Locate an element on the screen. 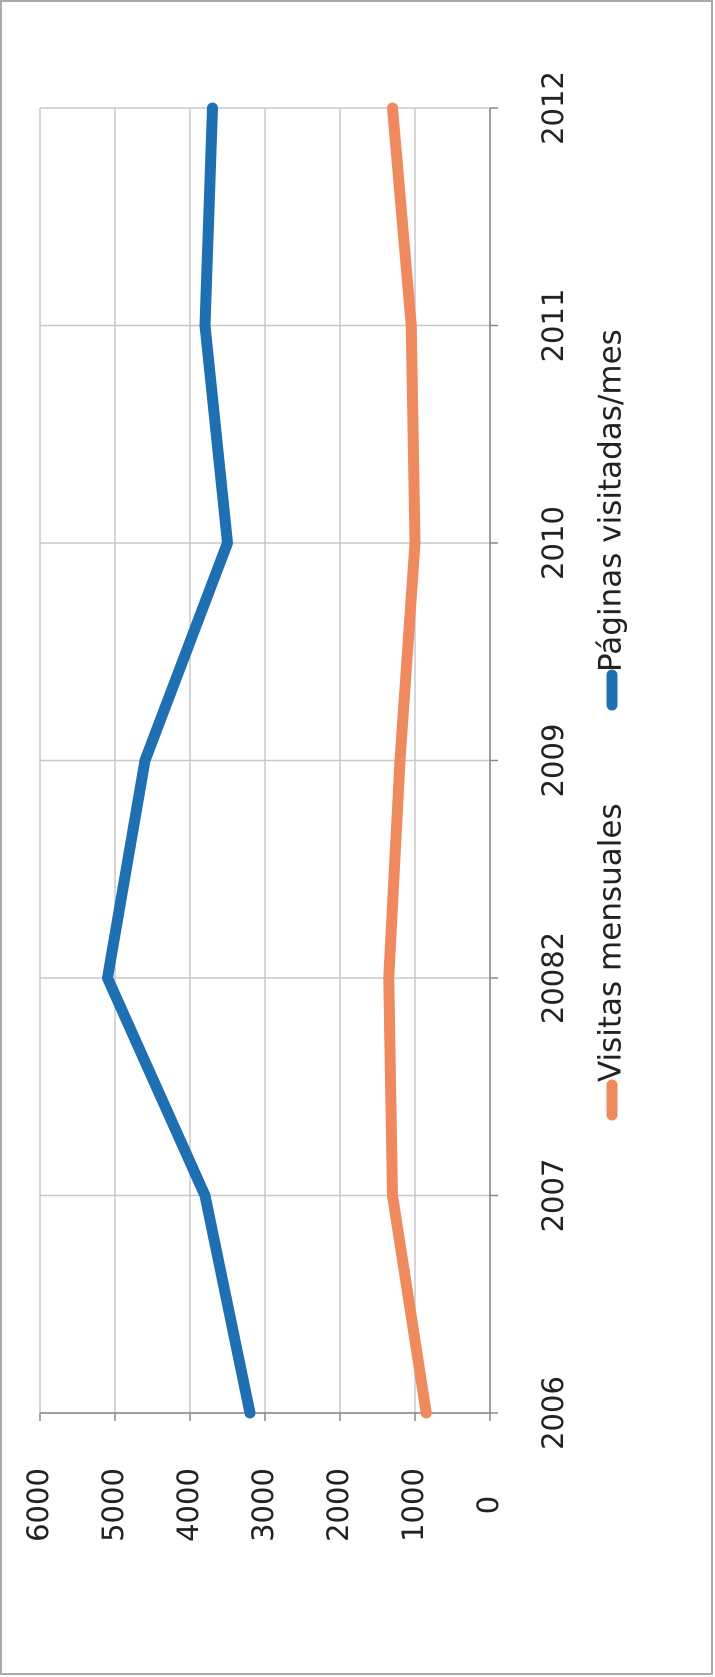 The width and height of the screenshot is (715, 1677). legend-text: Visitas mensuales is located at coordinates (611, 942).